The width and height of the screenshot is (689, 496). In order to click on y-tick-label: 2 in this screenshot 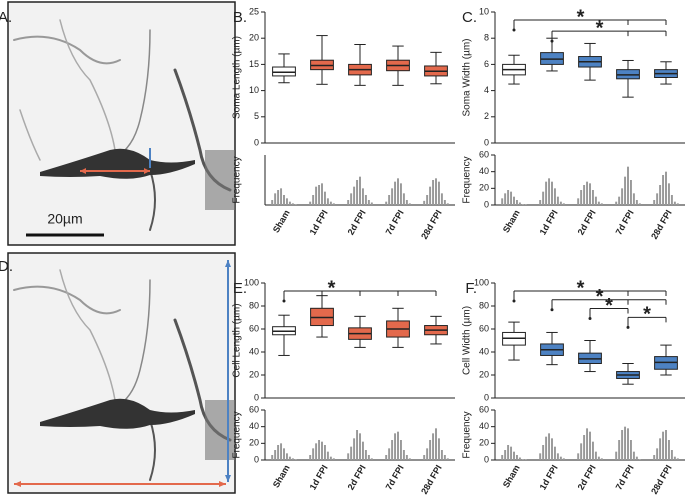, I will do `click(486, 116)`.